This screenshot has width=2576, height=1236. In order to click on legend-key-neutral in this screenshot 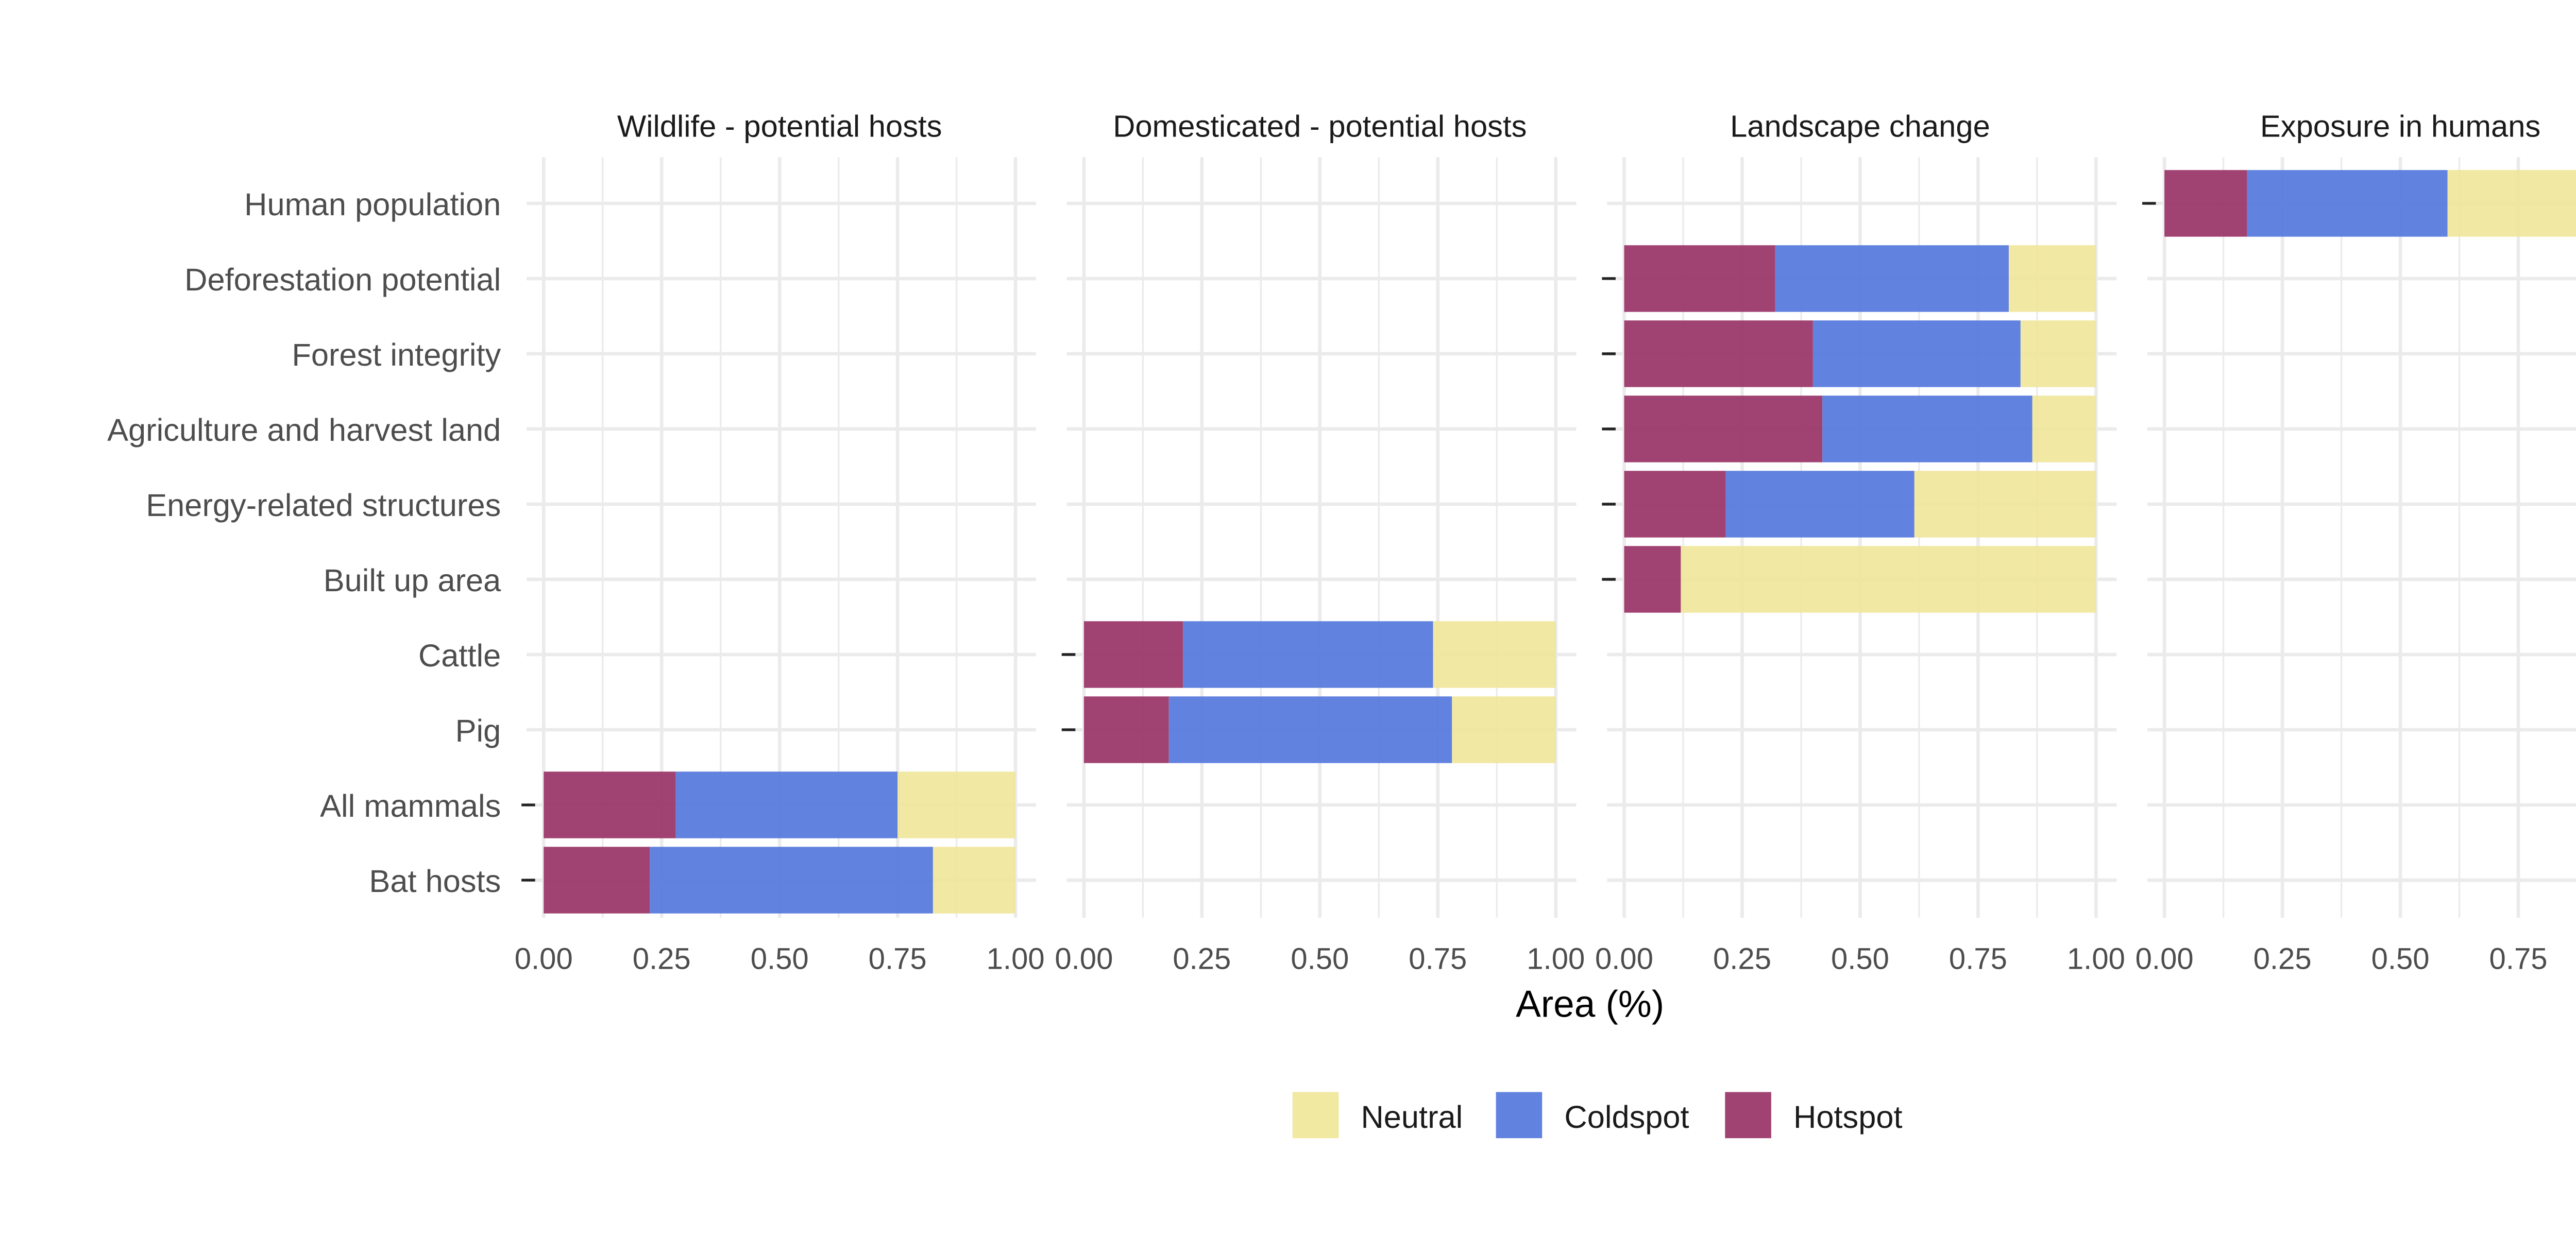, I will do `click(1315, 1115)`.